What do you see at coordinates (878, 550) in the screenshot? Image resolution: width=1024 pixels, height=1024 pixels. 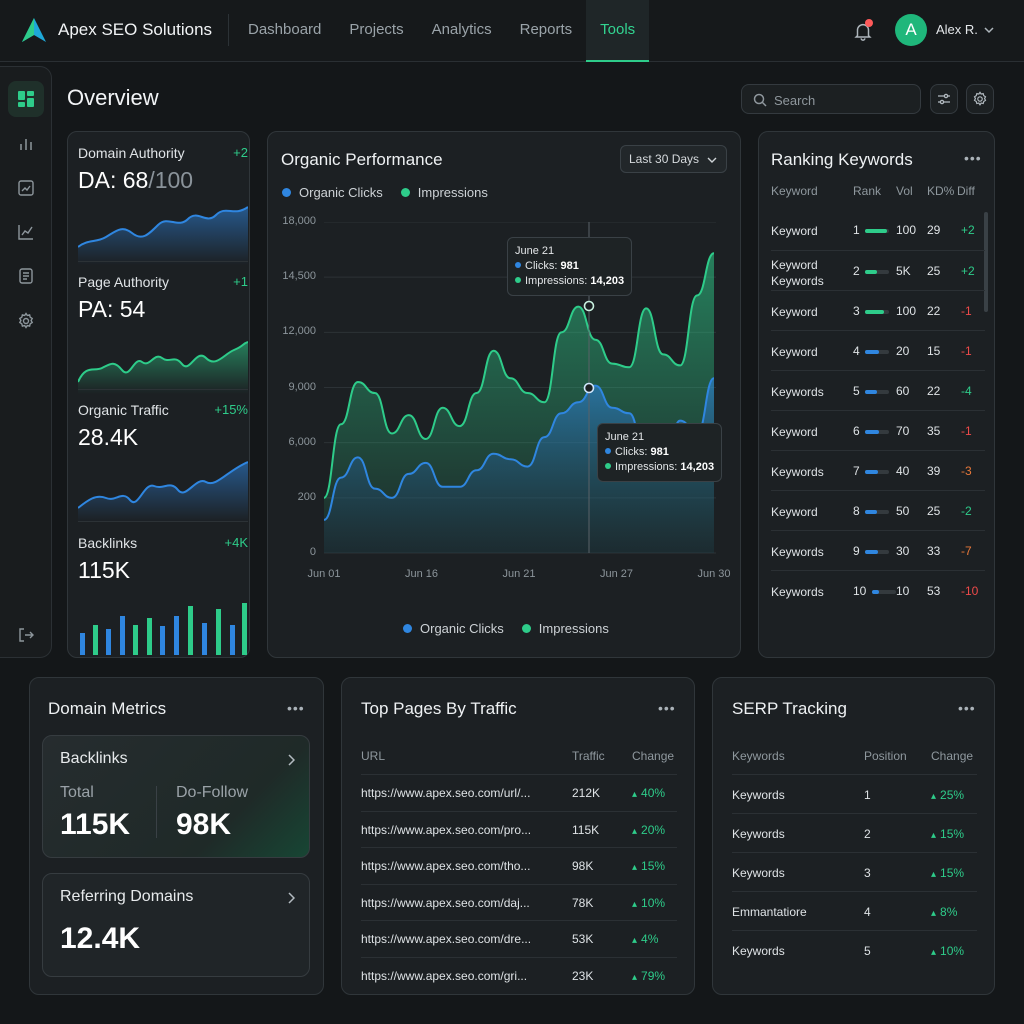 I see `ranking-row: Keywords 9 30 33 -7` at bounding box center [878, 550].